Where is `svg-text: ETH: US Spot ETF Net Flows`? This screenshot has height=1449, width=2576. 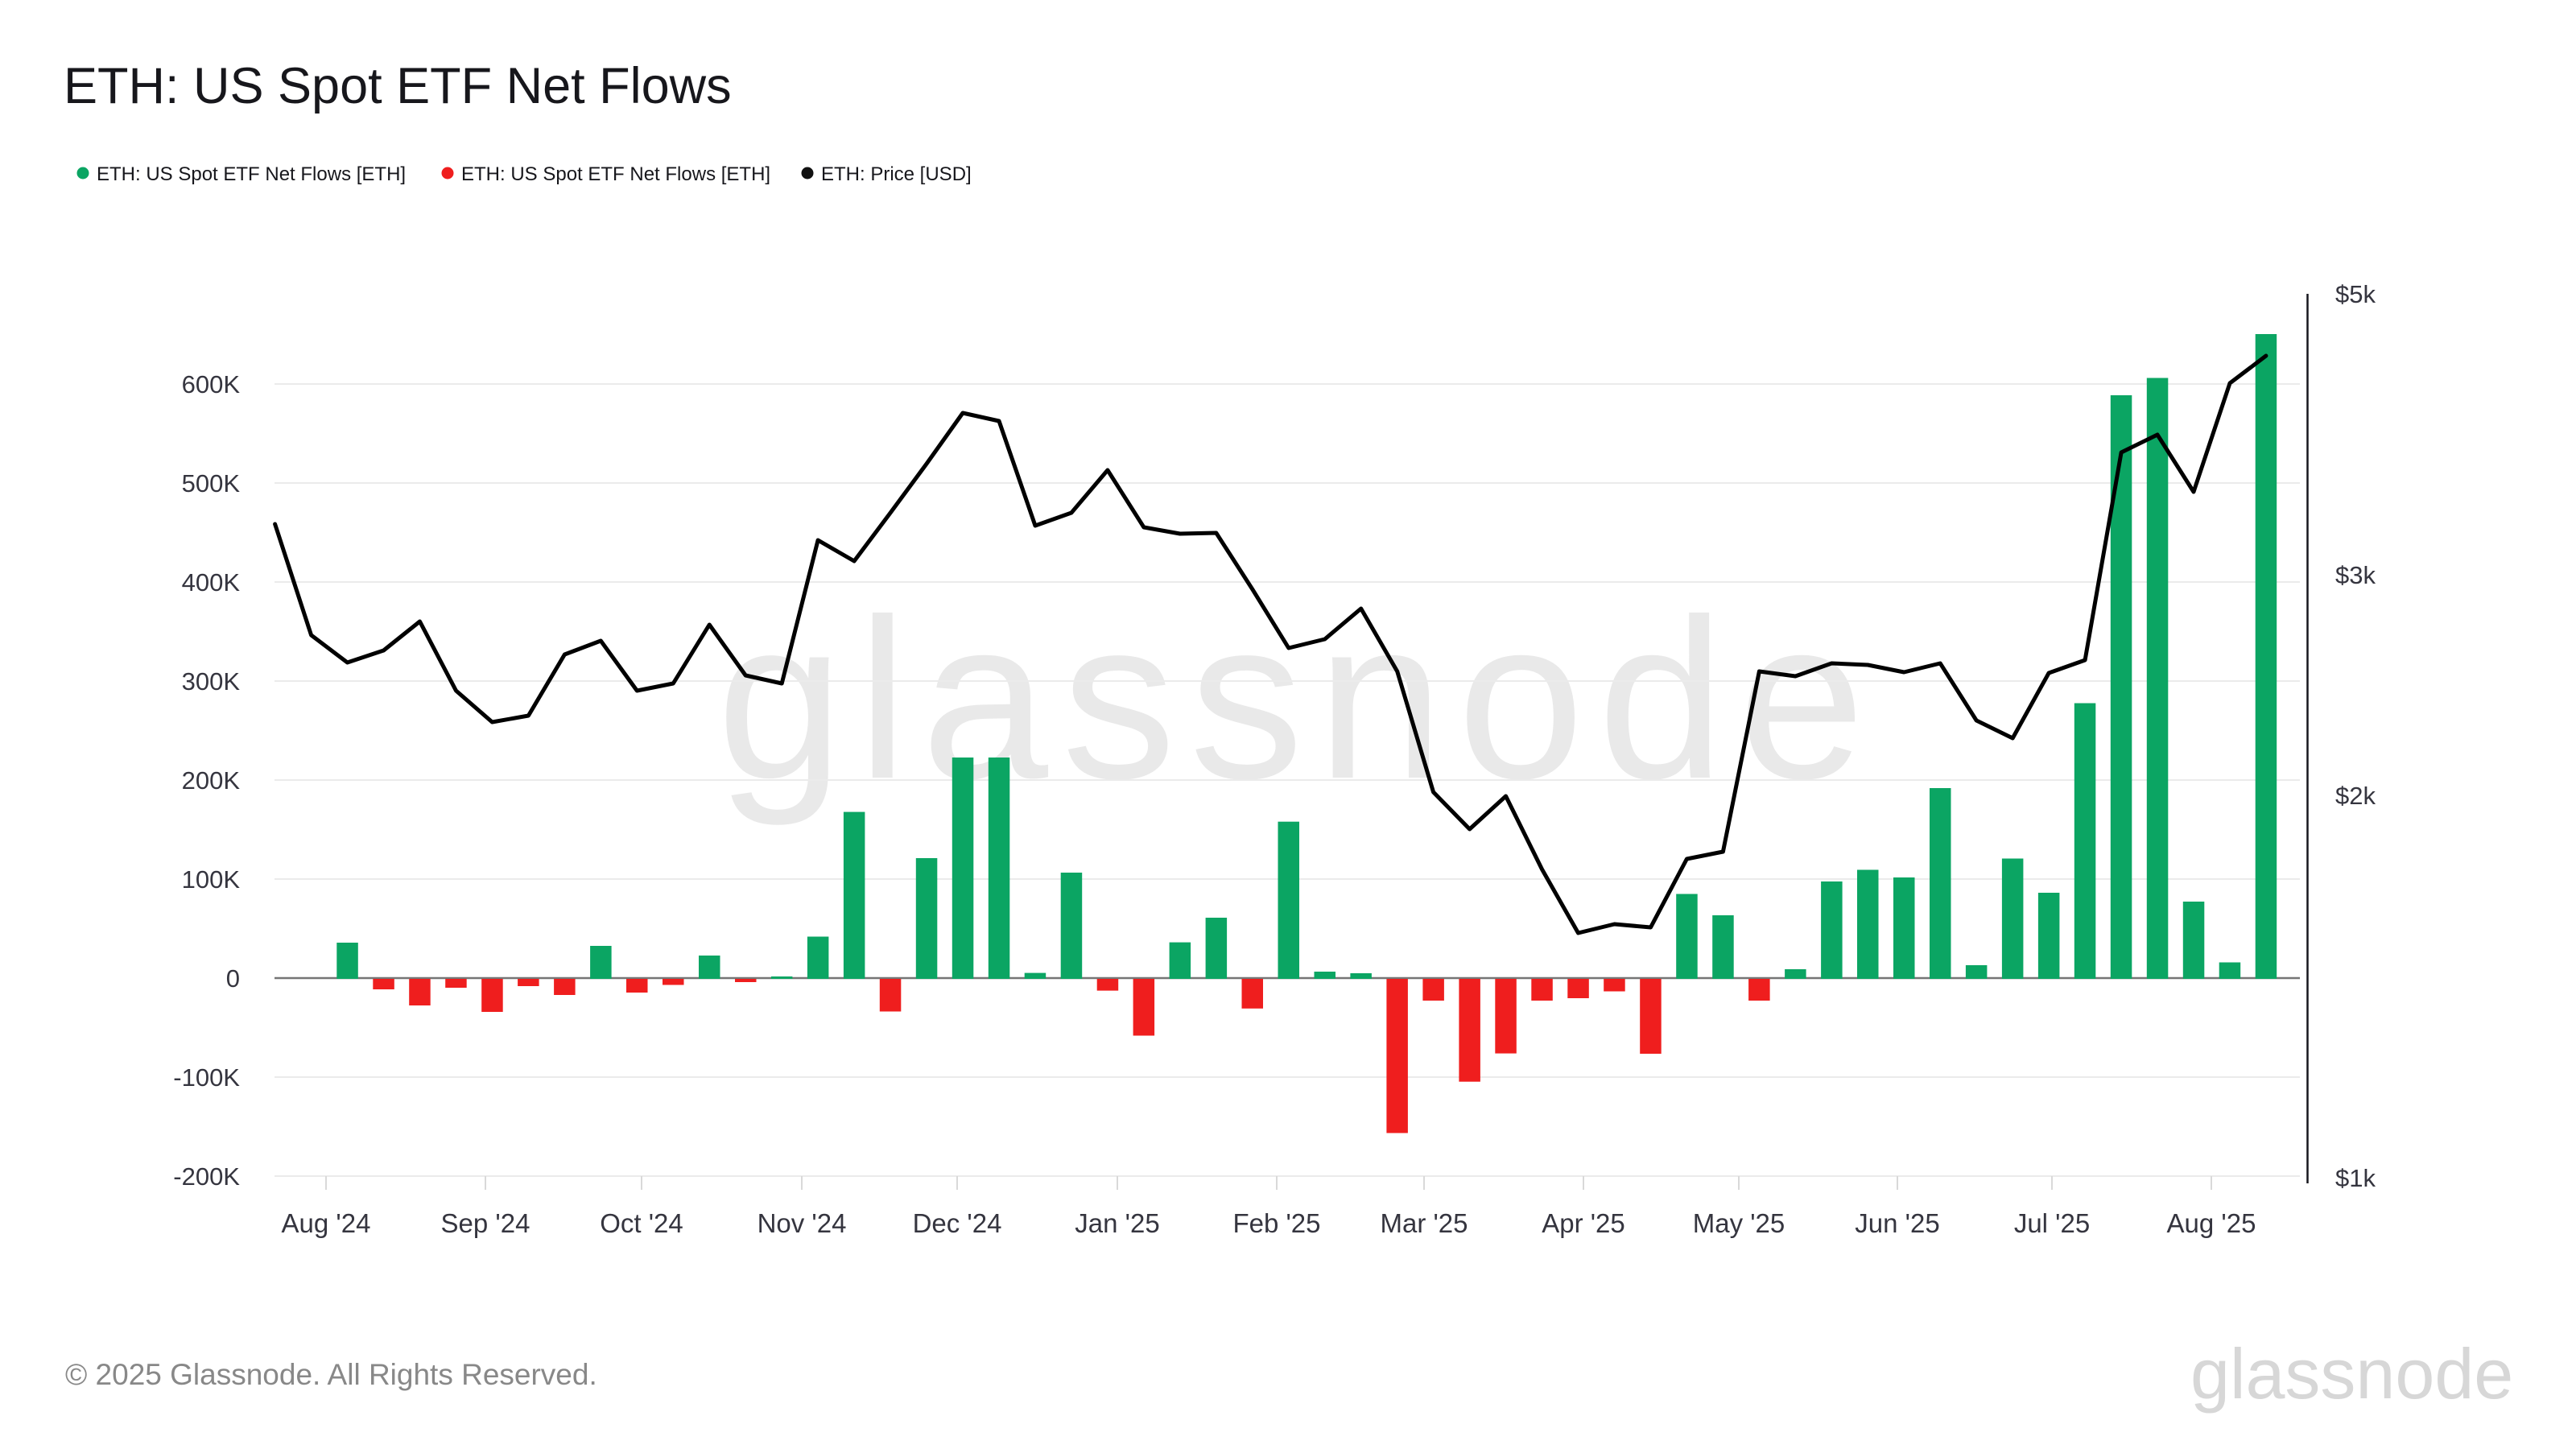 svg-text: ETH: US Spot ETF Net Flows is located at coordinates (398, 86).